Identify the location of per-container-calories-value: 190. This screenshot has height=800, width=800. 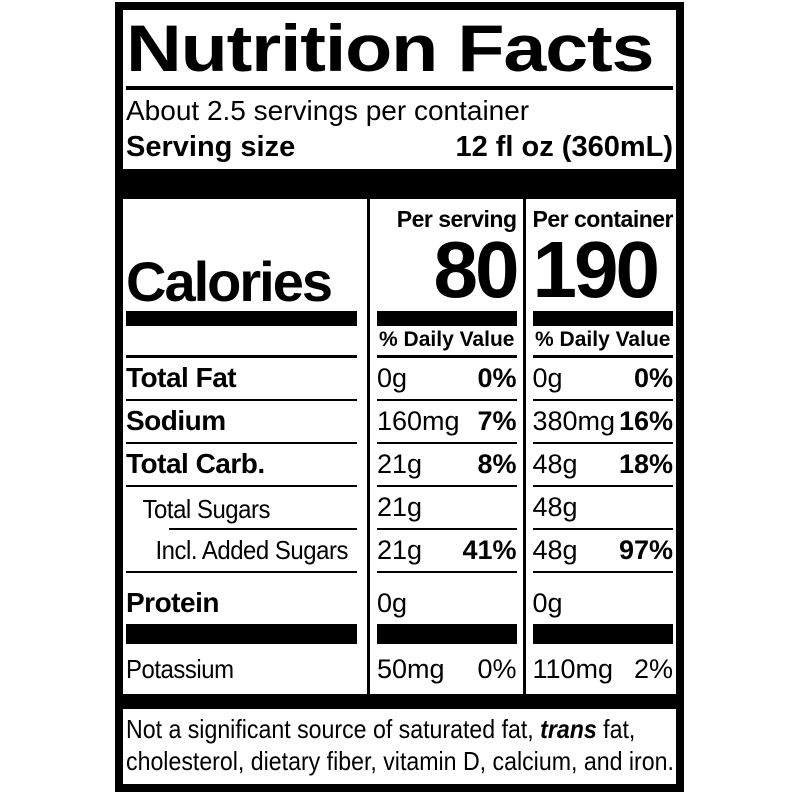
(596, 269).